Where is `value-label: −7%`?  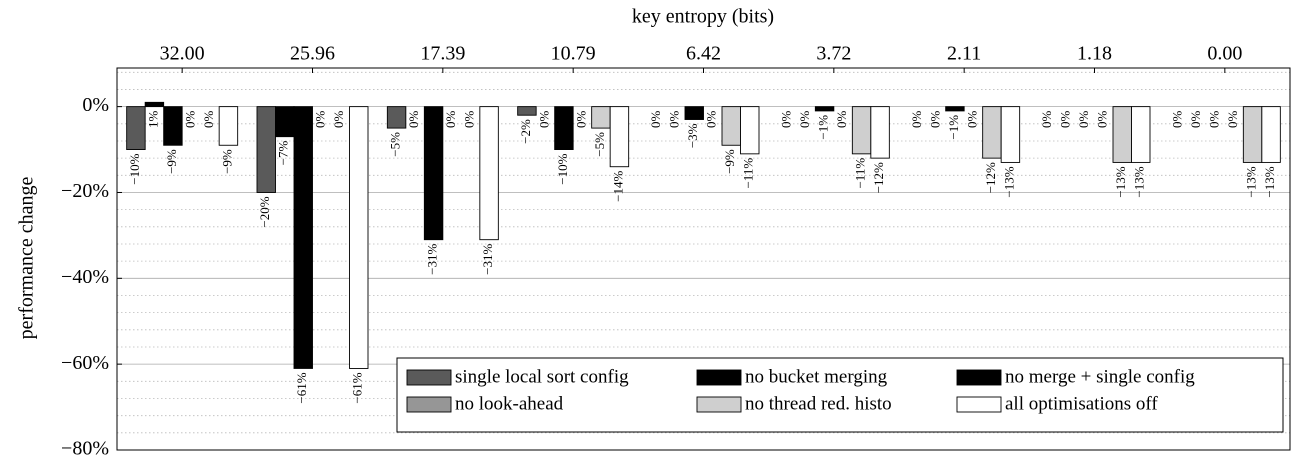 value-label: −7% is located at coordinates (283, 153).